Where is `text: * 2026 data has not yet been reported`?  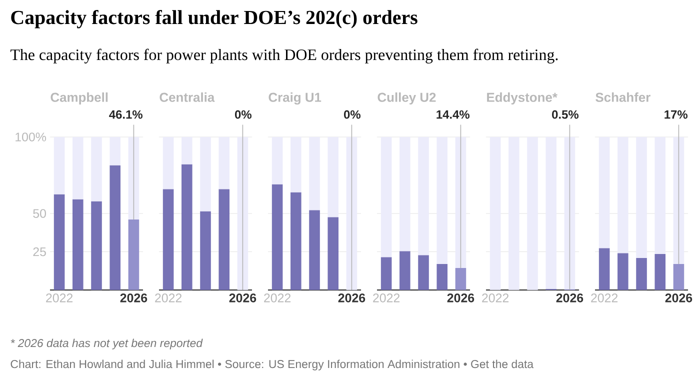
text: * 2026 data has not yet been reported is located at coordinates (106, 344).